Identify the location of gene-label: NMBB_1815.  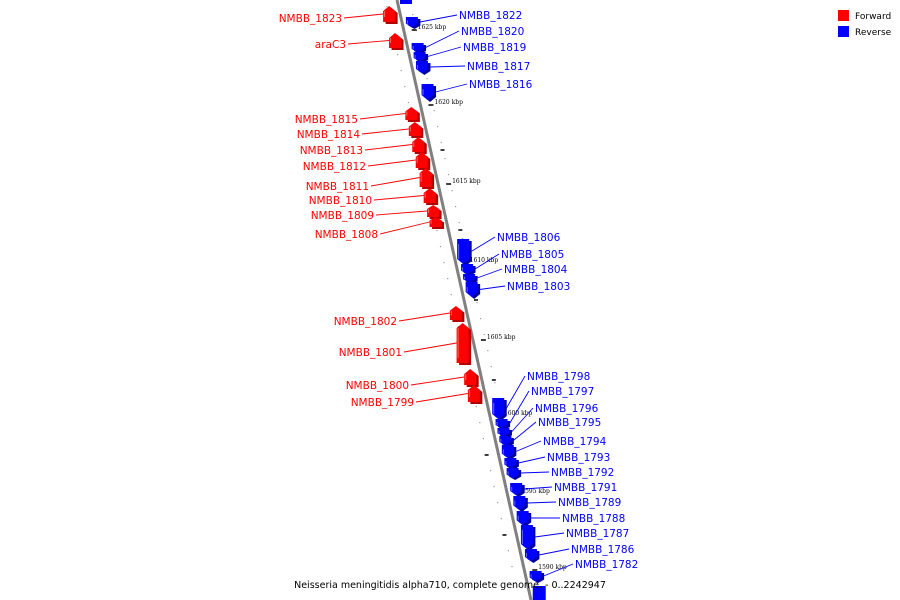
(326, 120).